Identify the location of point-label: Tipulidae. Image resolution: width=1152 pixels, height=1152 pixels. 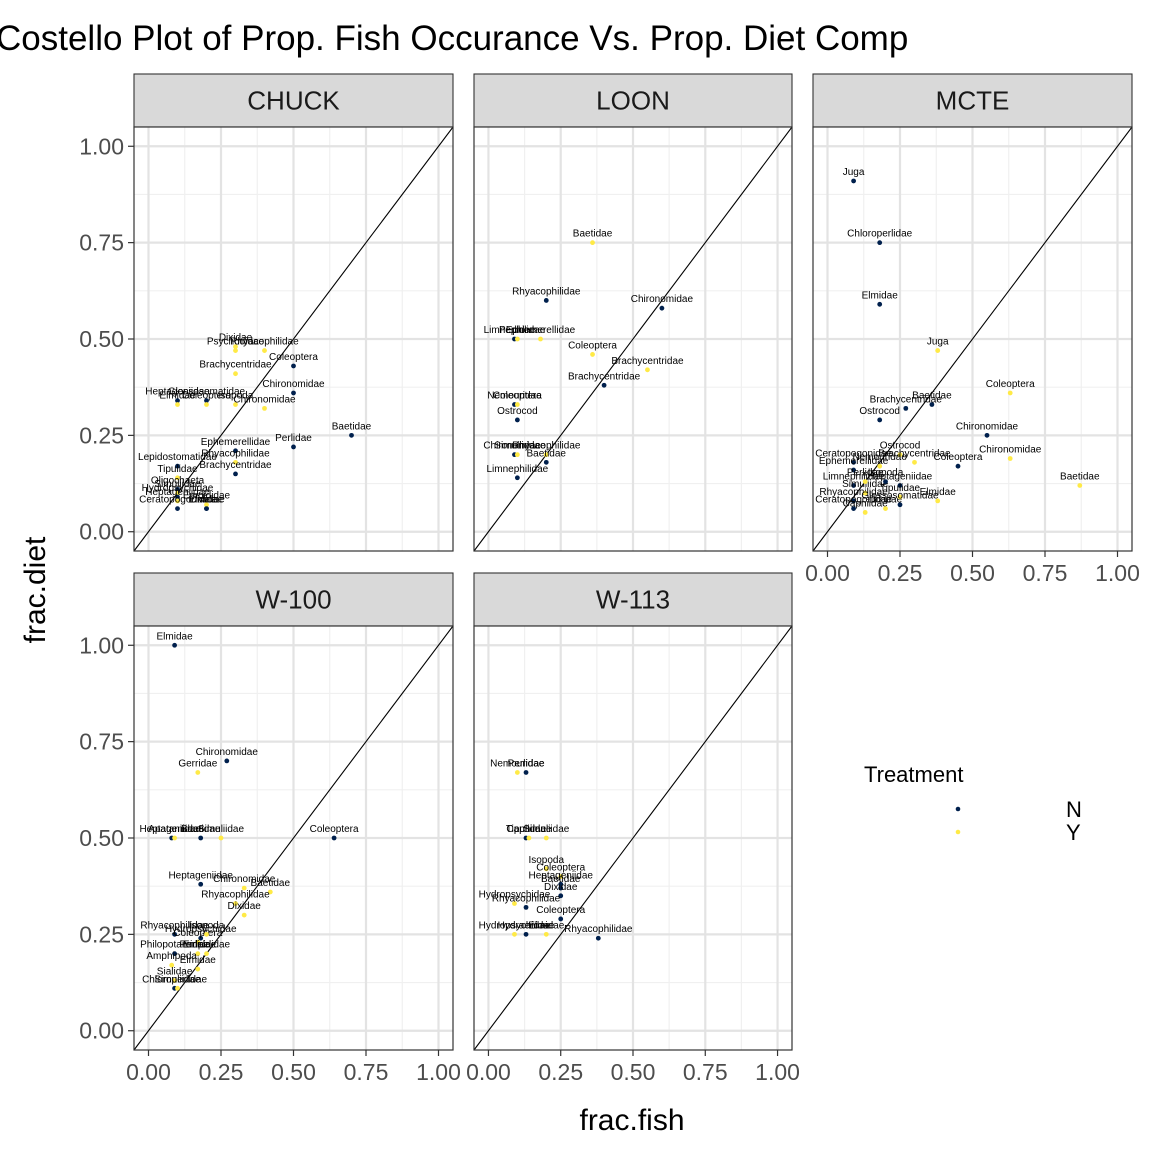
(177, 469).